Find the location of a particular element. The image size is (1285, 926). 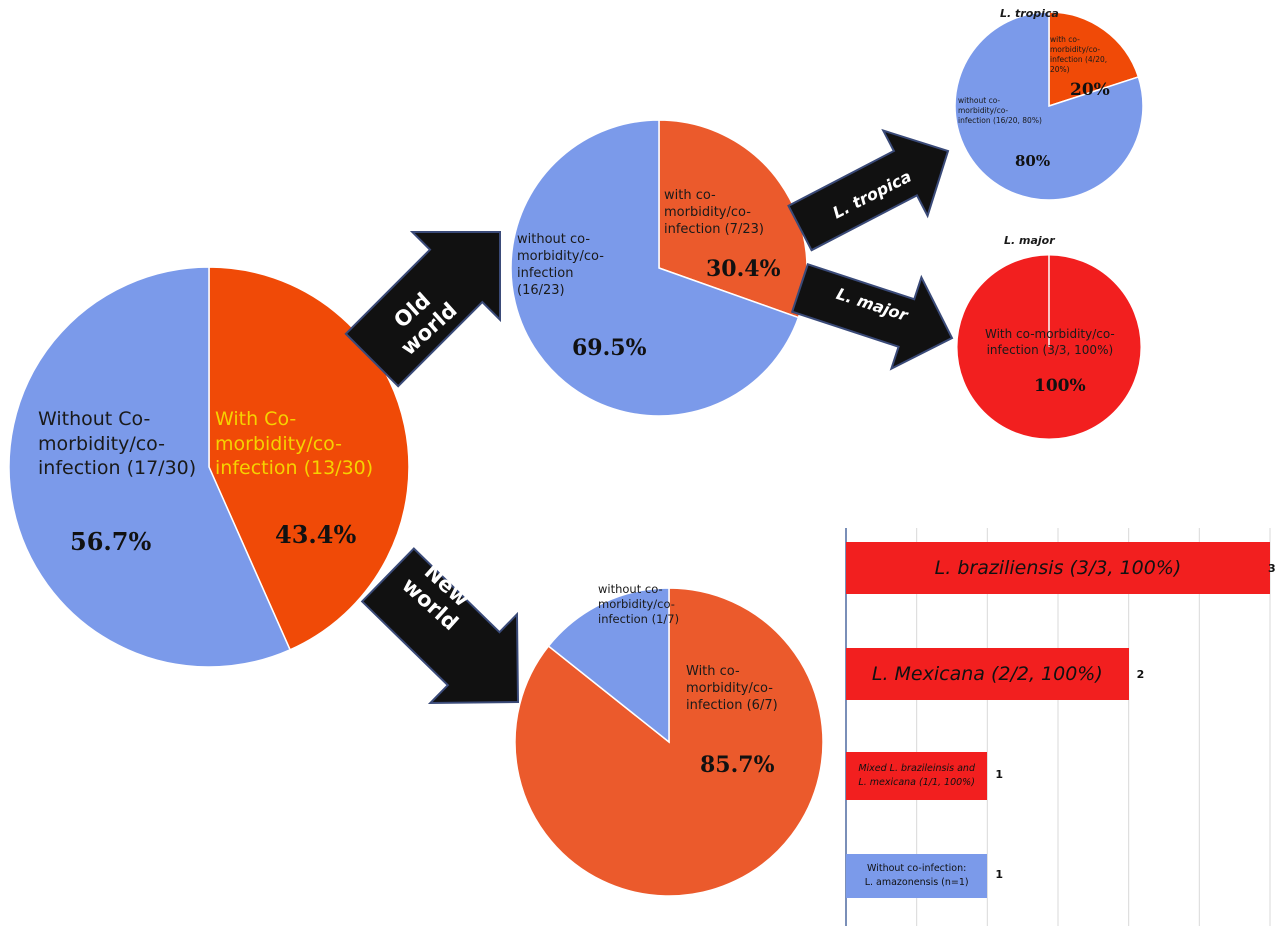

bar-braziliensis is located at coordinates (1058, 568).